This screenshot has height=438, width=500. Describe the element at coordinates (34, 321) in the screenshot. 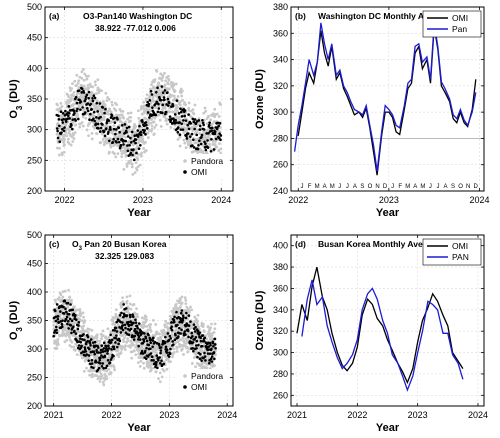

I see `y-tick-label: 350` at that location.